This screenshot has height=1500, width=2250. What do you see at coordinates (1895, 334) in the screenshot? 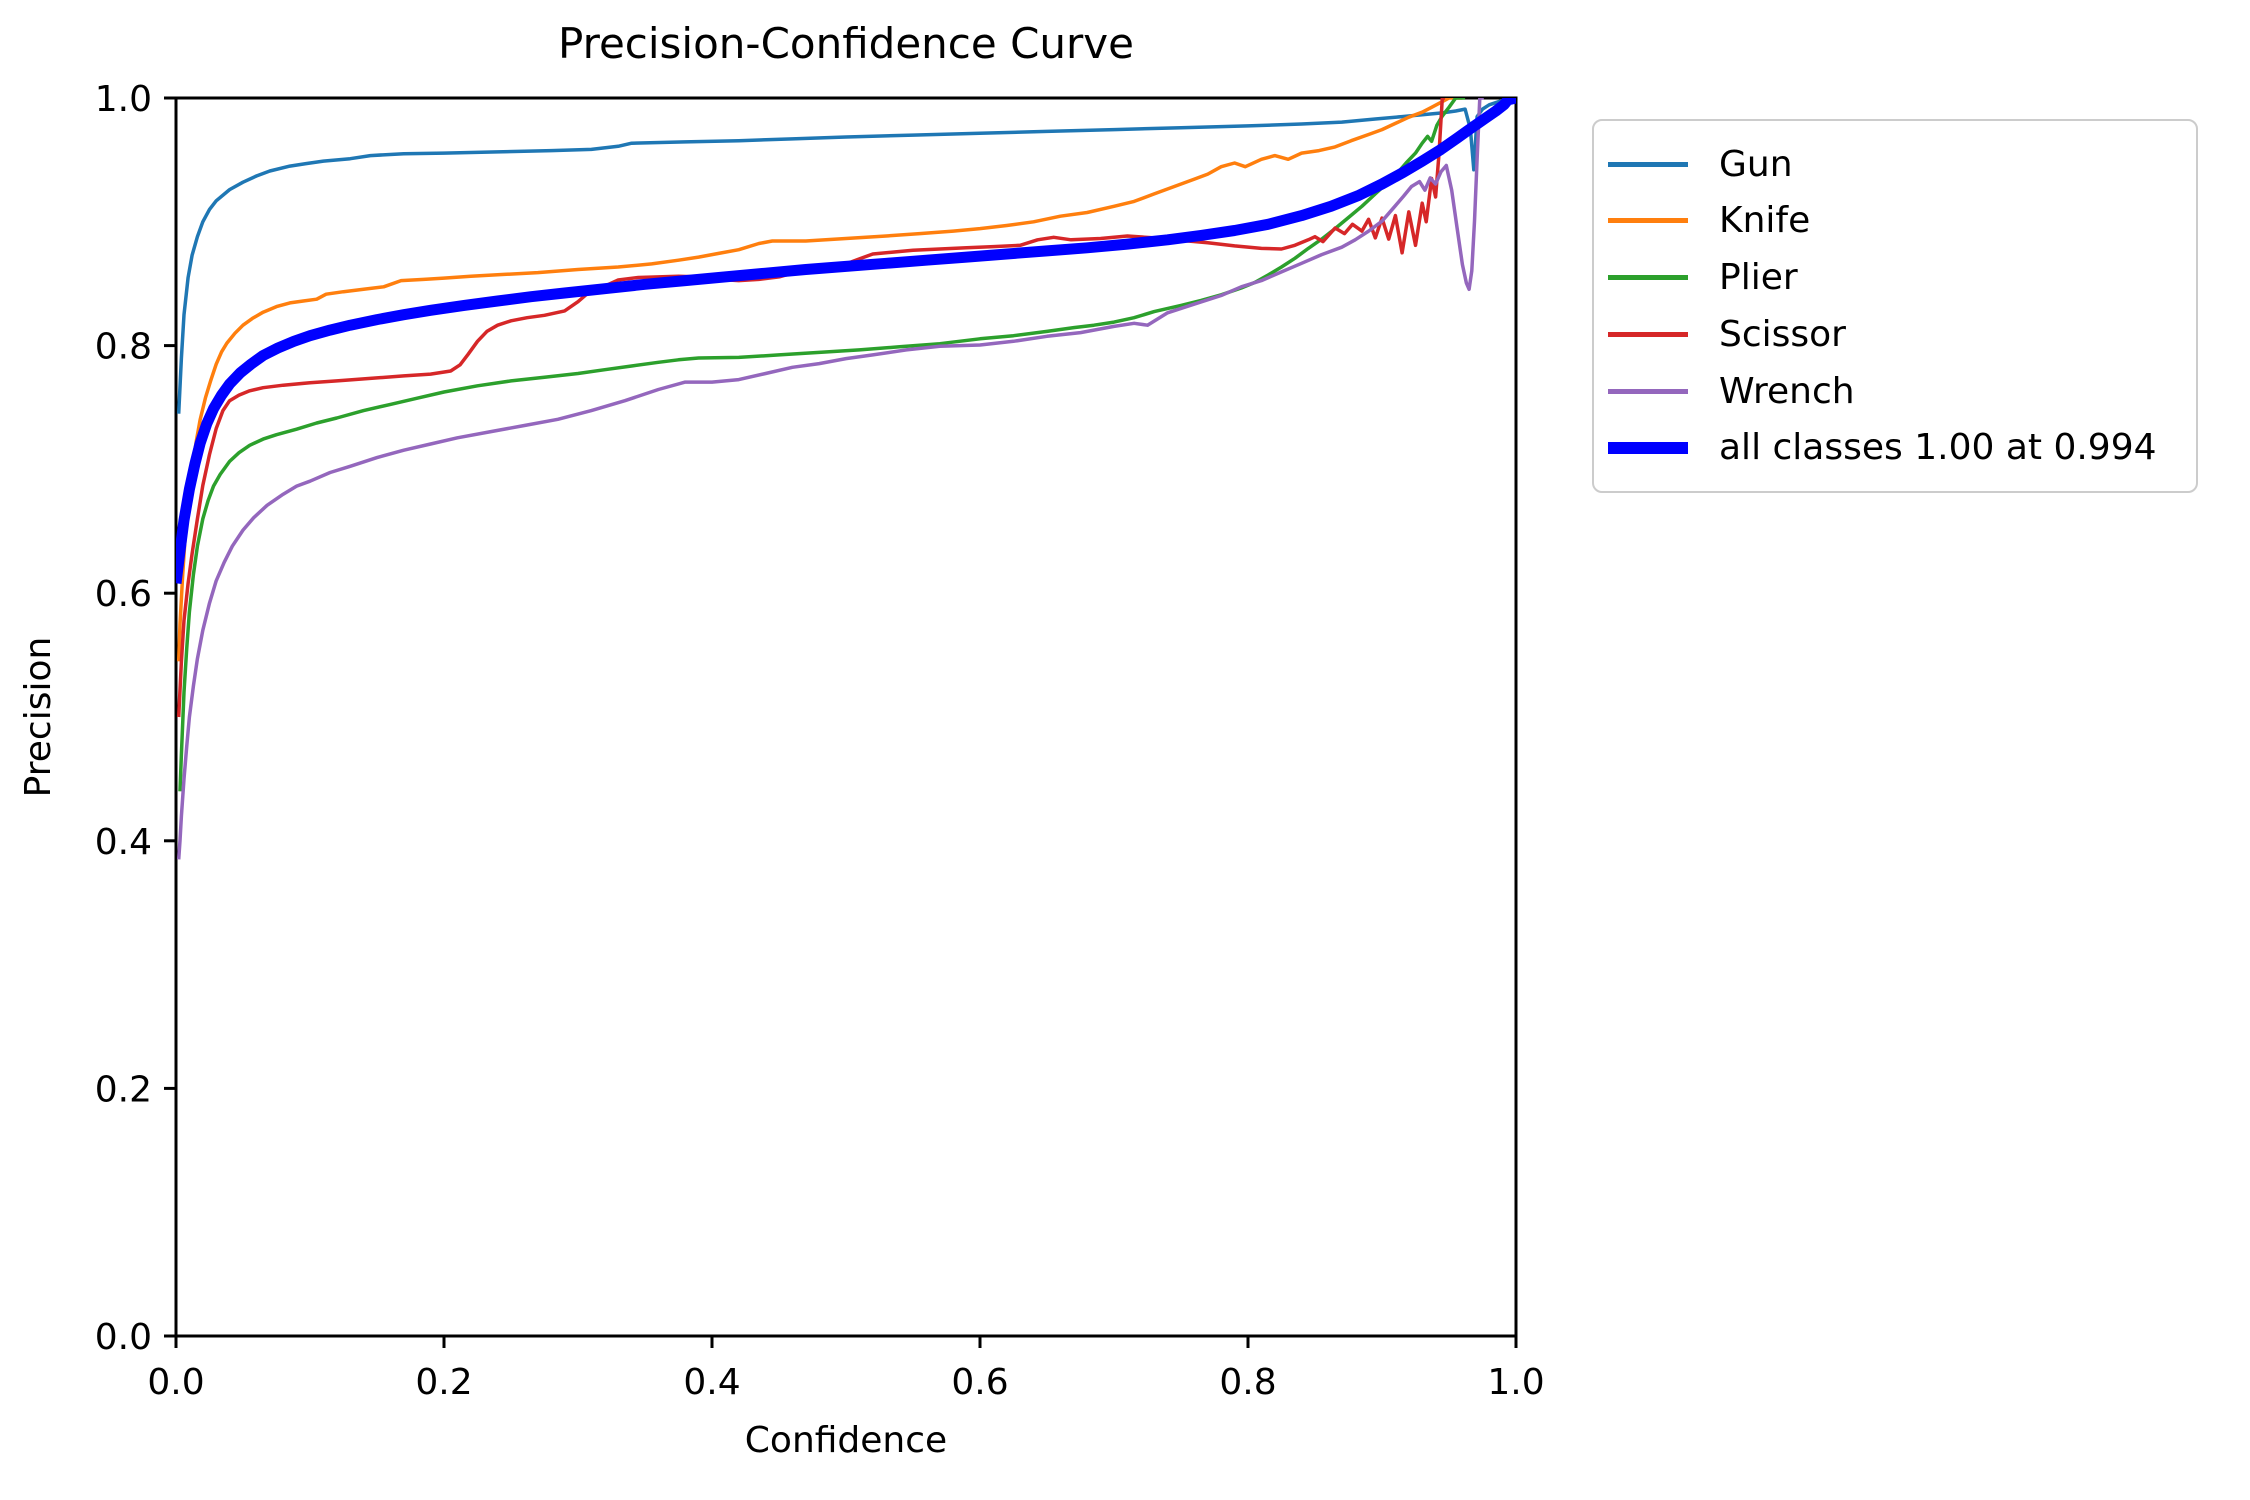
I see `legend-item-scissor: Scissor` at bounding box center [1895, 334].